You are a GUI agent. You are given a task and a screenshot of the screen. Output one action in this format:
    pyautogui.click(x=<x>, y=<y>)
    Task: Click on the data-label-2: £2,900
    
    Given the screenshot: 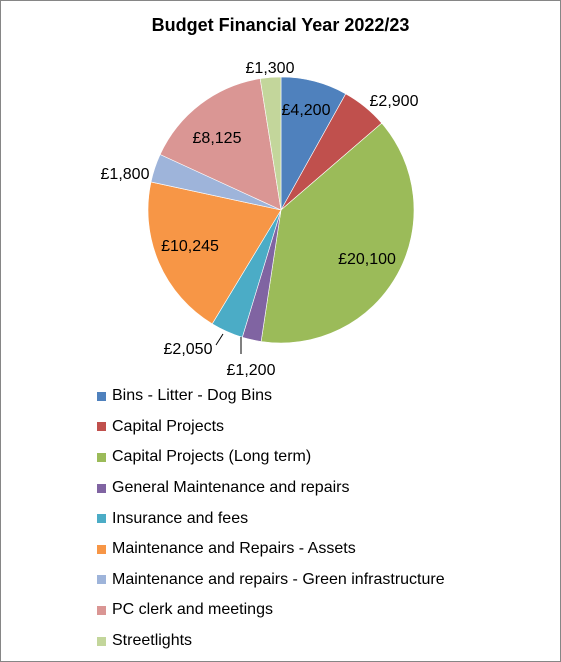 What is the action you would take?
    pyautogui.click(x=394, y=101)
    